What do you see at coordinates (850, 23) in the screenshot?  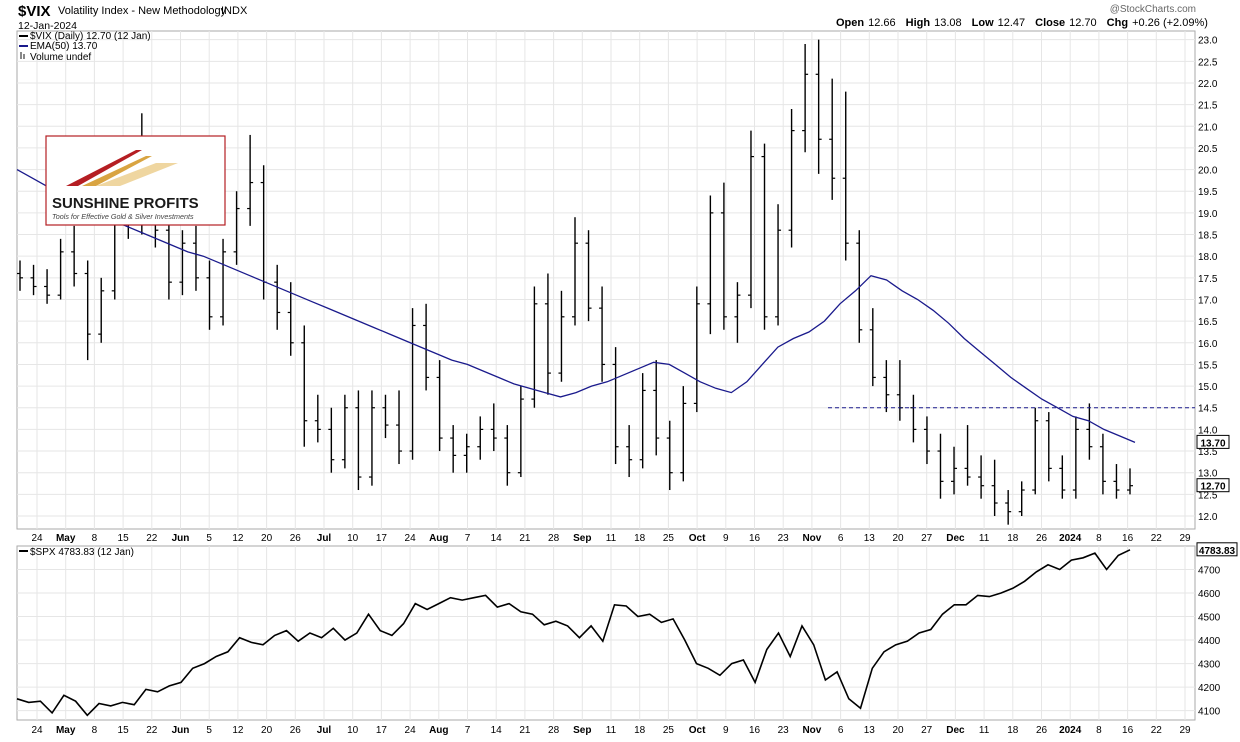 I see `ohlc-label-open: Open` at bounding box center [850, 23].